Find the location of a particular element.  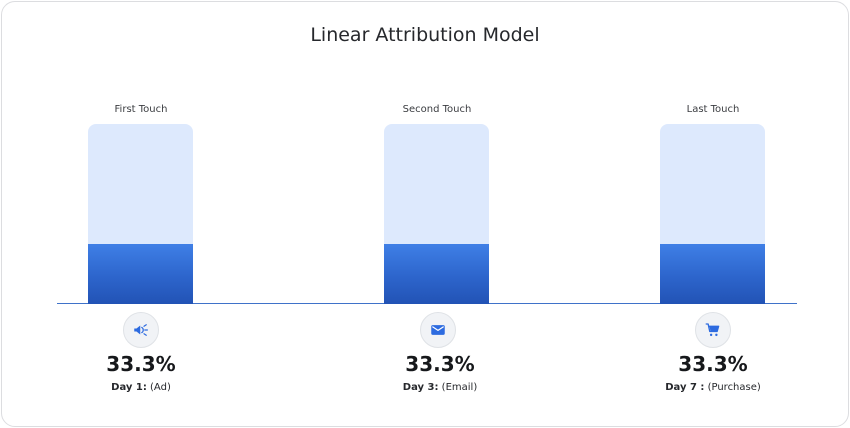

cart-icon is located at coordinates (713, 330).